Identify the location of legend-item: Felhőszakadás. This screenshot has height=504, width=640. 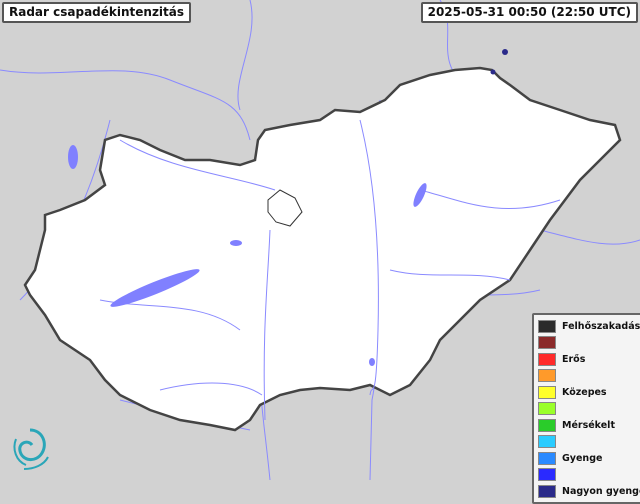
(589, 326).